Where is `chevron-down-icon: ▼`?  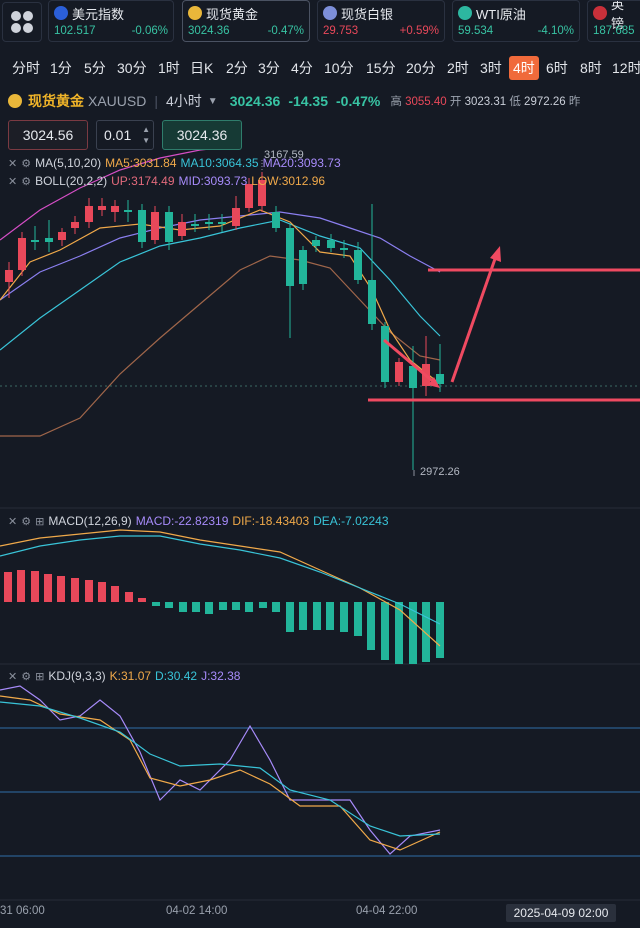 chevron-down-icon: ▼ is located at coordinates (212, 101).